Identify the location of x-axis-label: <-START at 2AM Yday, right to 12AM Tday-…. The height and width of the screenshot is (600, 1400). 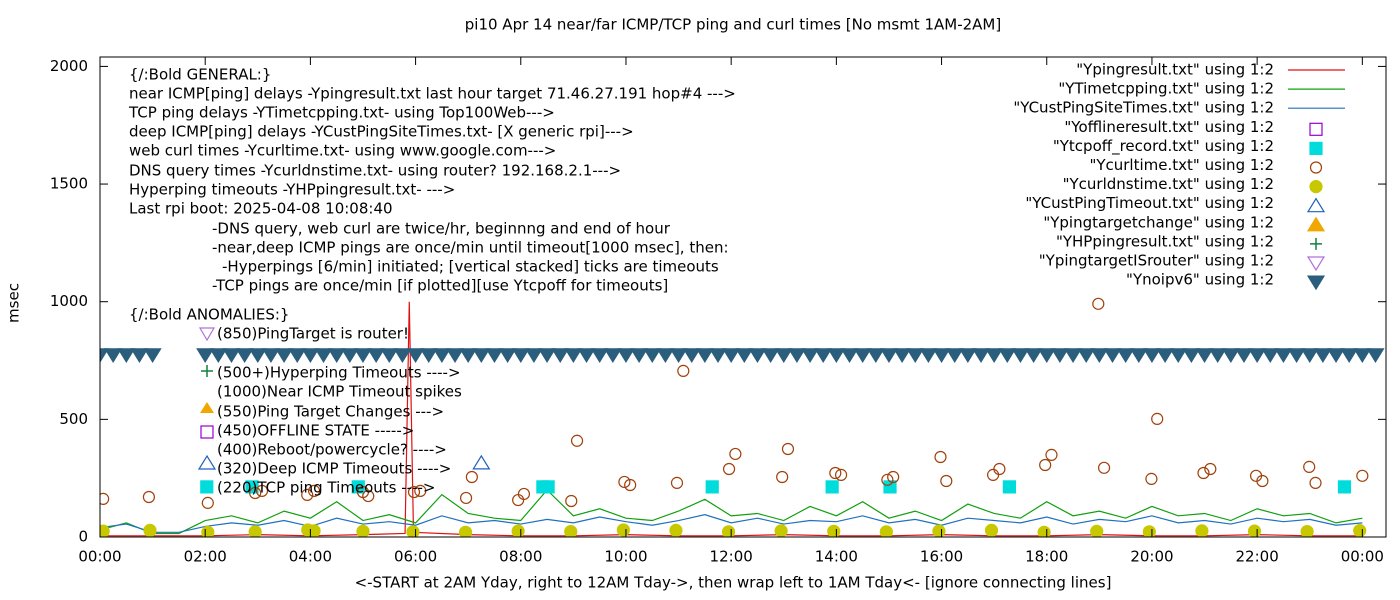
(733, 583).